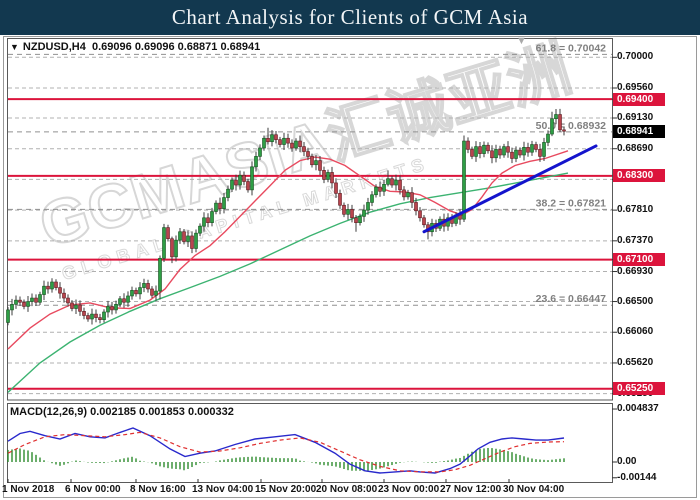 The width and height of the screenshot is (700, 500). I want to click on fib-label: 23.6 = 0.66447, so click(571, 299).